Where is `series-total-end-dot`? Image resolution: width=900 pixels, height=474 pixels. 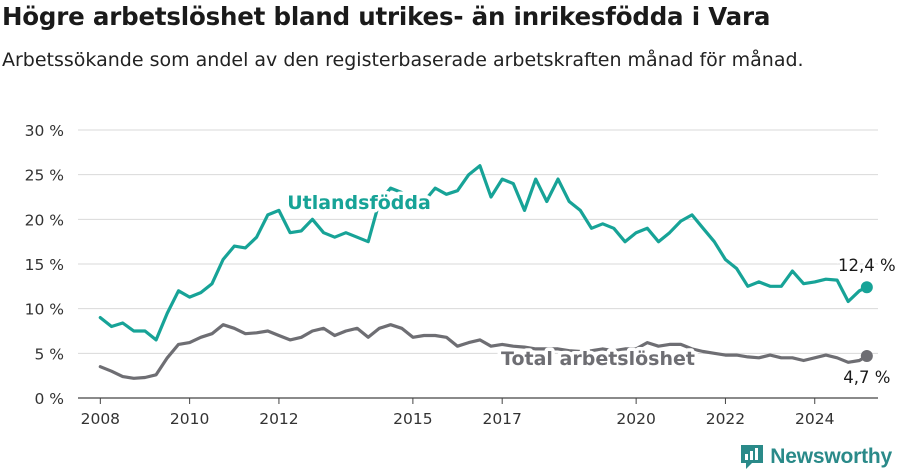
series-total-end-dot is located at coordinates (866, 356).